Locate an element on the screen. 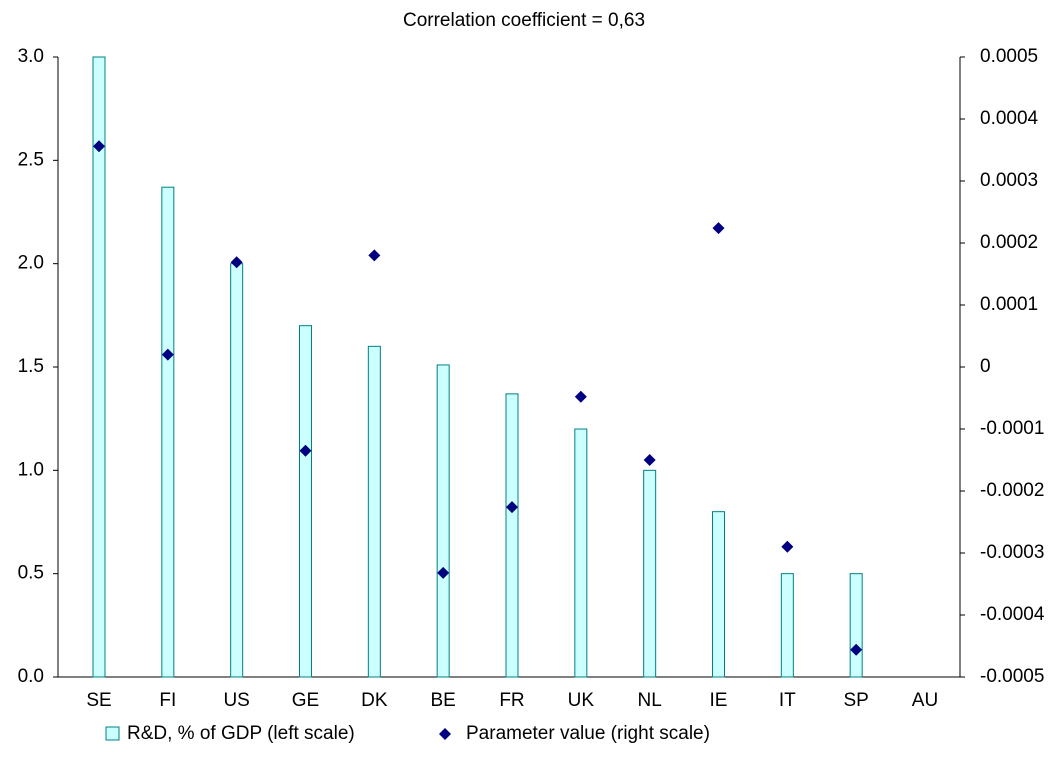 This screenshot has width=1064, height=774. x-tick-label: IT is located at coordinates (787, 700).